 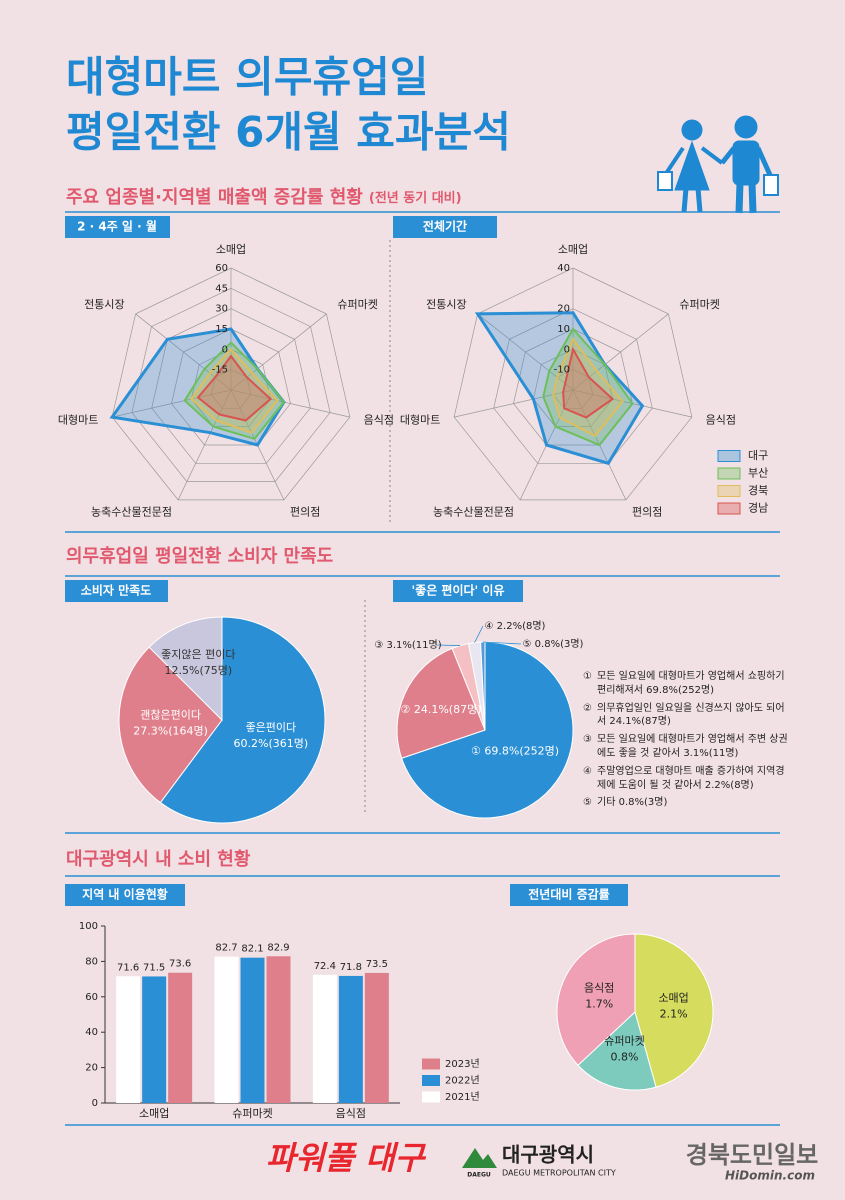 I want to click on value-label: 71.8, so click(x=351, y=967).